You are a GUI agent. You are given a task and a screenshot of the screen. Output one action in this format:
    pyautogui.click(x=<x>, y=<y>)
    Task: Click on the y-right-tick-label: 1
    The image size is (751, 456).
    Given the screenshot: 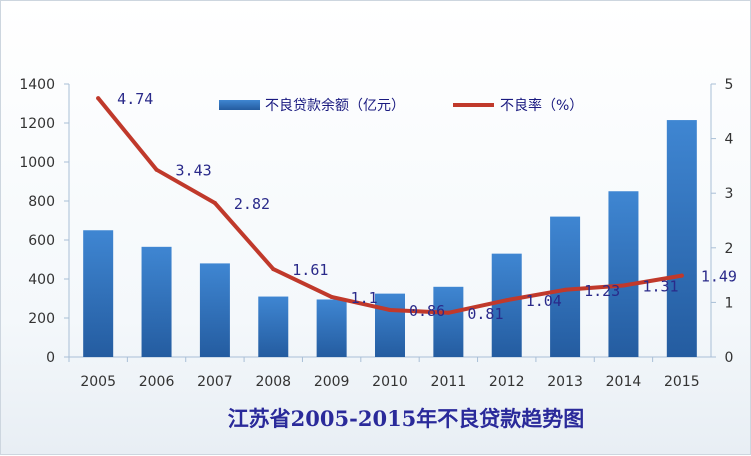 What is the action you would take?
    pyautogui.click(x=729, y=303)
    